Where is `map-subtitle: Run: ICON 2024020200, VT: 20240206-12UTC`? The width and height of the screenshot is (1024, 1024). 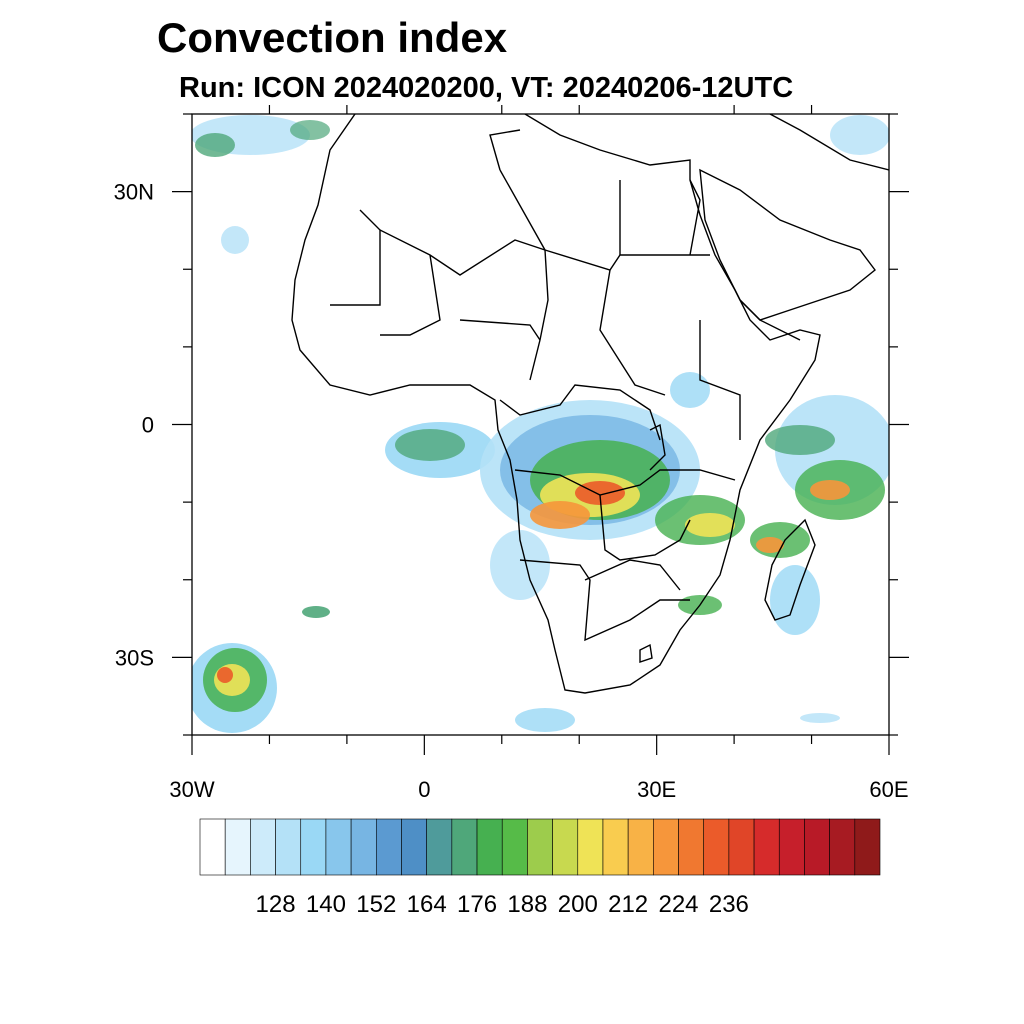
map-subtitle: Run: ICON 2024020200, VT: 20240206-12UTC is located at coordinates (486, 88).